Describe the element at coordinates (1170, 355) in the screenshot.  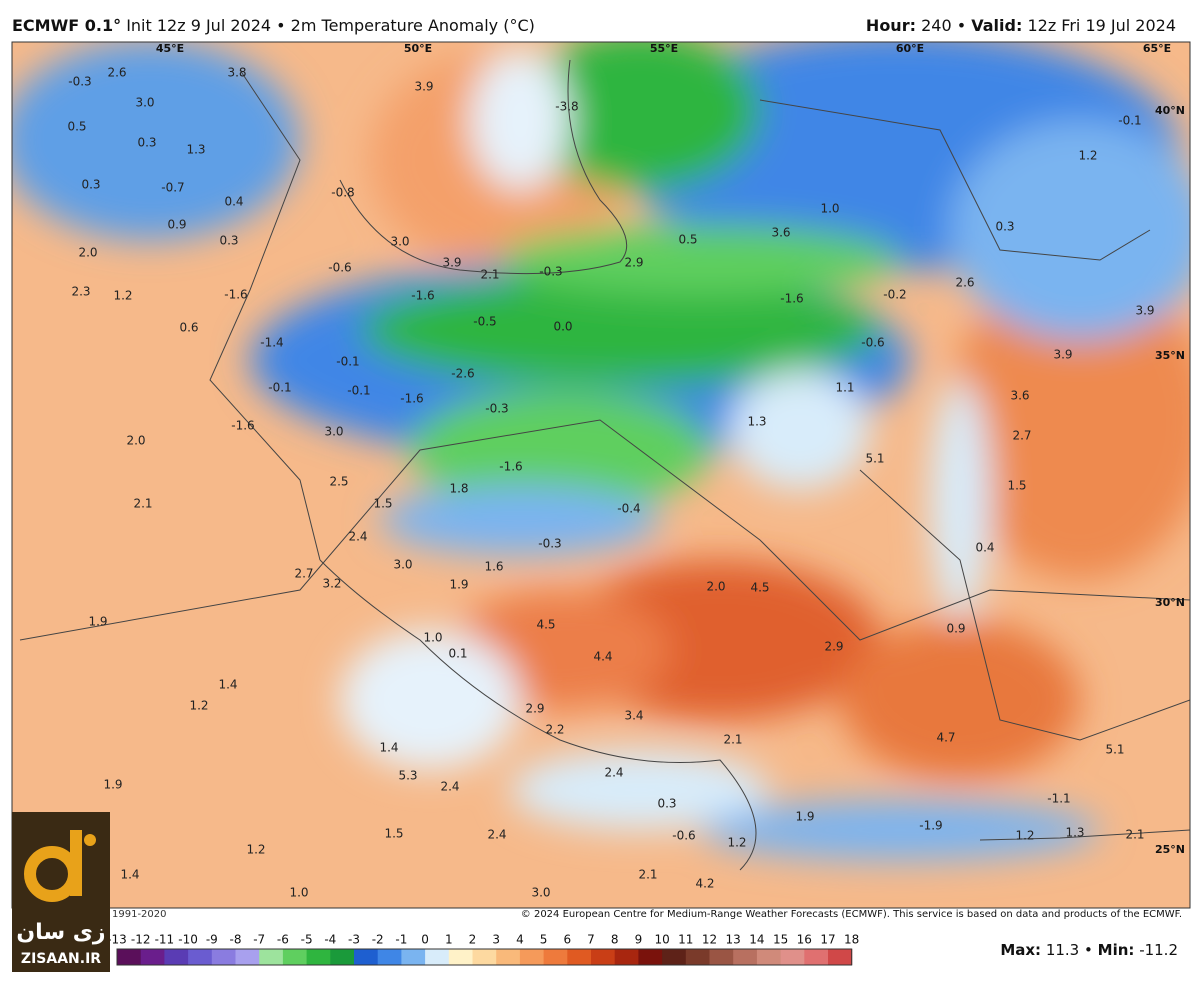
I see `latitude-label: 35°N` at that location.